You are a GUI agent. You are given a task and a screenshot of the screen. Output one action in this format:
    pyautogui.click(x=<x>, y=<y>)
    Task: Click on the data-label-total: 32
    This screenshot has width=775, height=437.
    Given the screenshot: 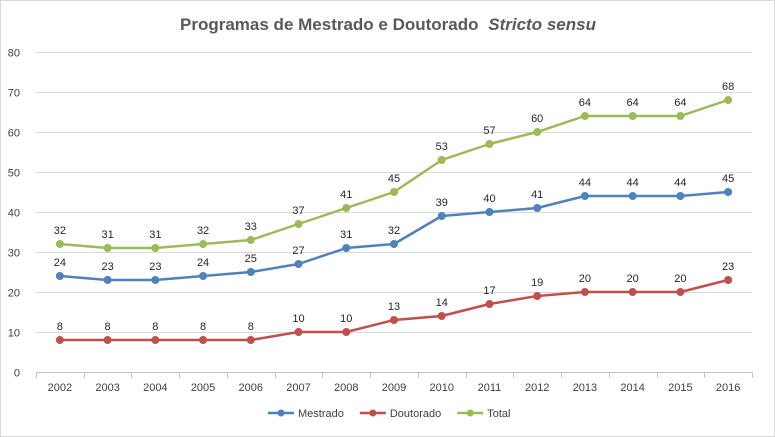 What is the action you would take?
    pyautogui.click(x=203, y=231)
    